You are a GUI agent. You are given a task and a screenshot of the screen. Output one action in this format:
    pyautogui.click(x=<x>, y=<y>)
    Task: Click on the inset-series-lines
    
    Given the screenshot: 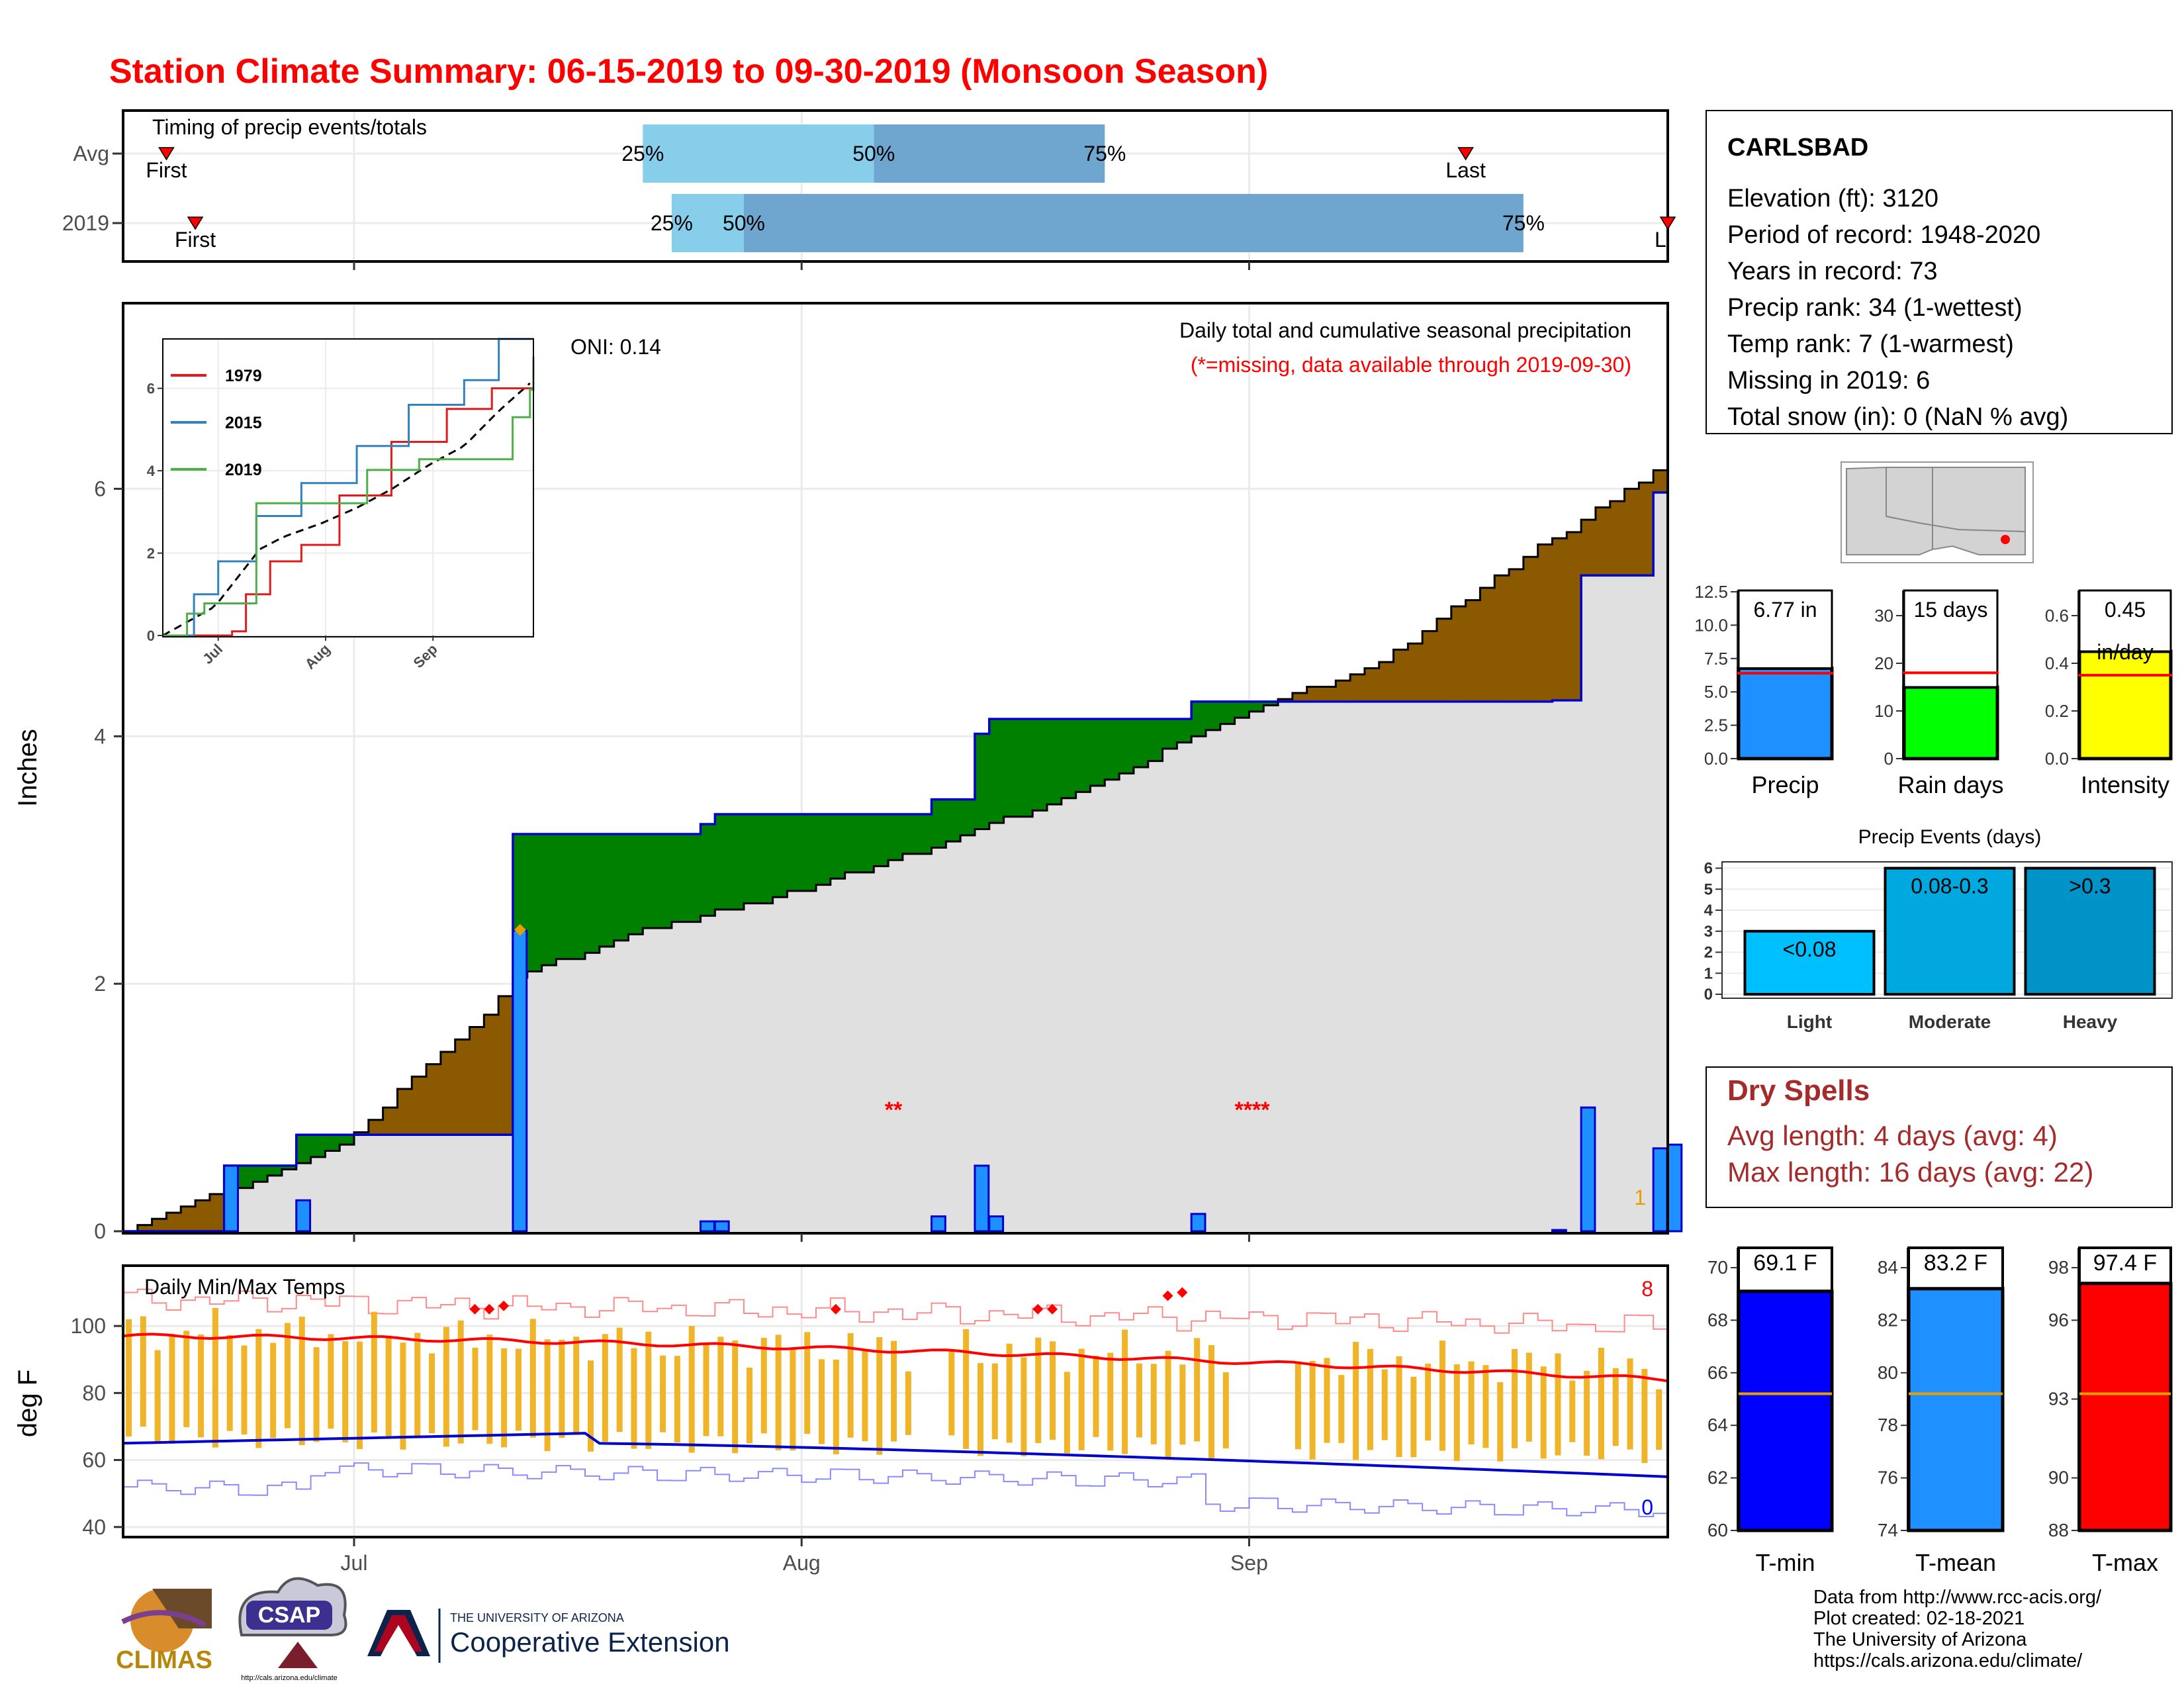 What is the action you would take?
    pyautogui.click(x=348, y=487)
    